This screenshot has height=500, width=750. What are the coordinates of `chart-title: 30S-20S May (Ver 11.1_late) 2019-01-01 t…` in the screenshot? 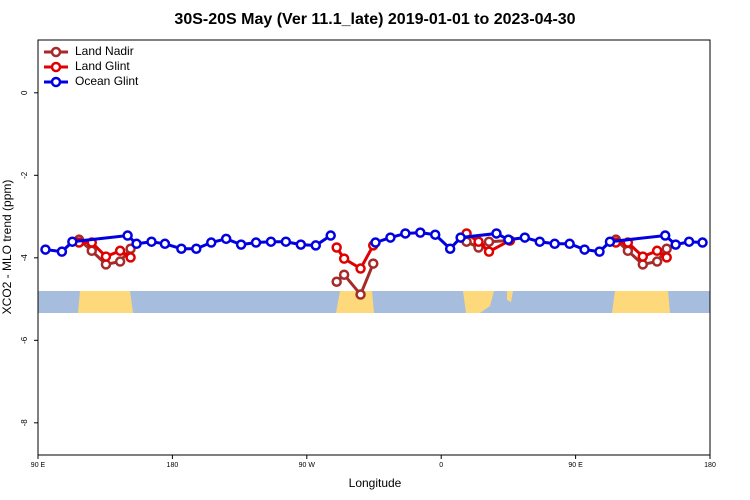 It's located at (374, 19).